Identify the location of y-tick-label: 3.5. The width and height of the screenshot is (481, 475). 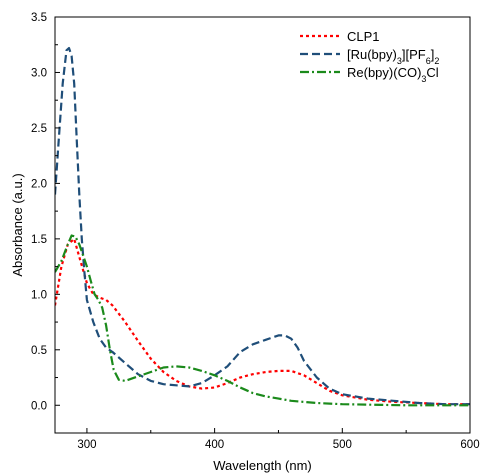
(39, 18).